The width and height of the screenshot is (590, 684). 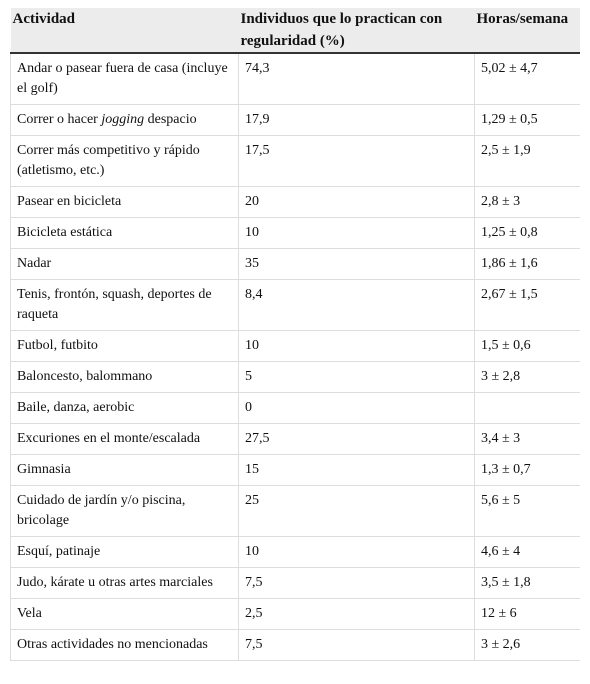 What do you see at coordinates (170, 119) in the screenshot?
I see `text-part: despacio` at bounding box center [170, 119].